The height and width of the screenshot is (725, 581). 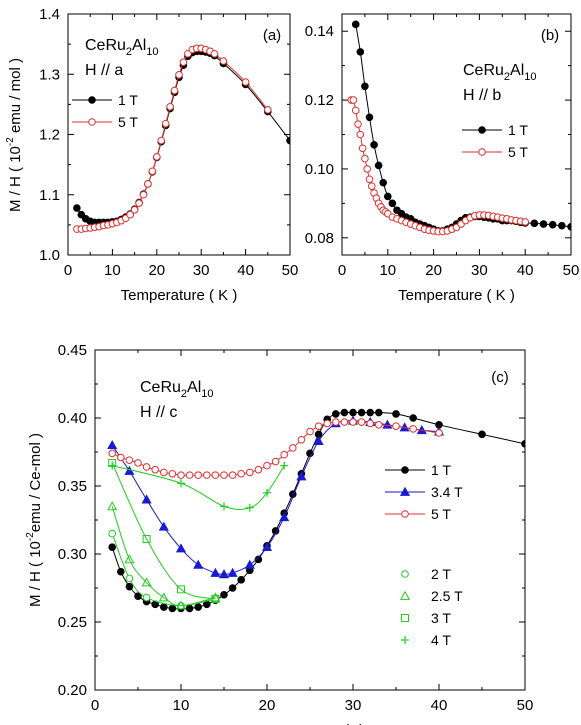 I want to click on y-axis-label-exponent: -2, so click(x=10, y=141).